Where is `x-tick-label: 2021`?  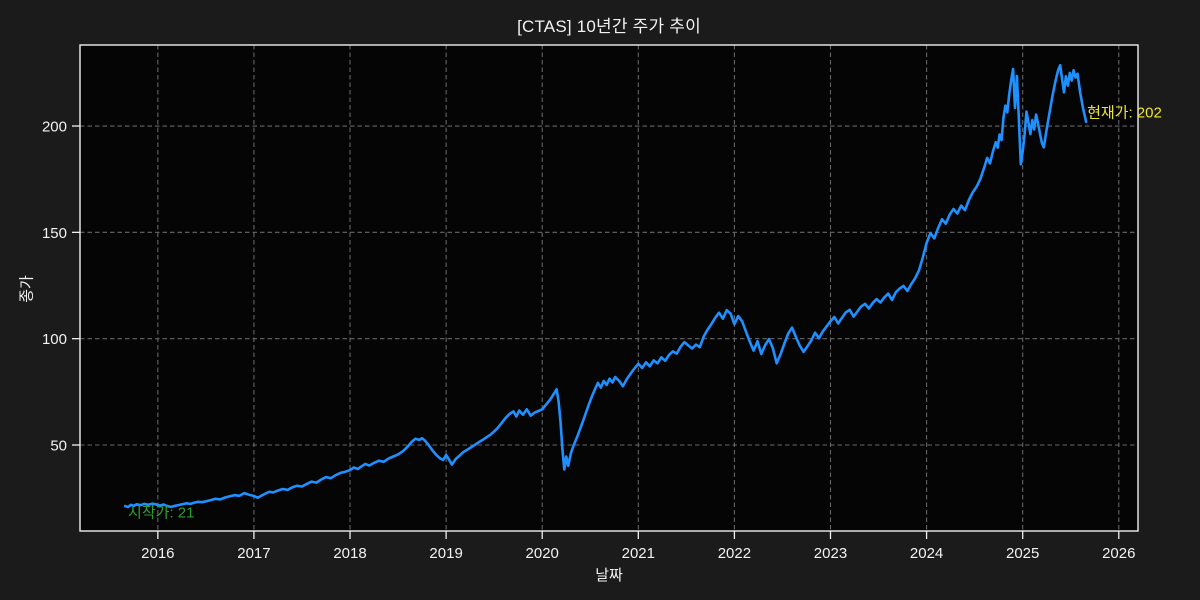
x-tick-label: 2021 is located at coordinates (638, 553).